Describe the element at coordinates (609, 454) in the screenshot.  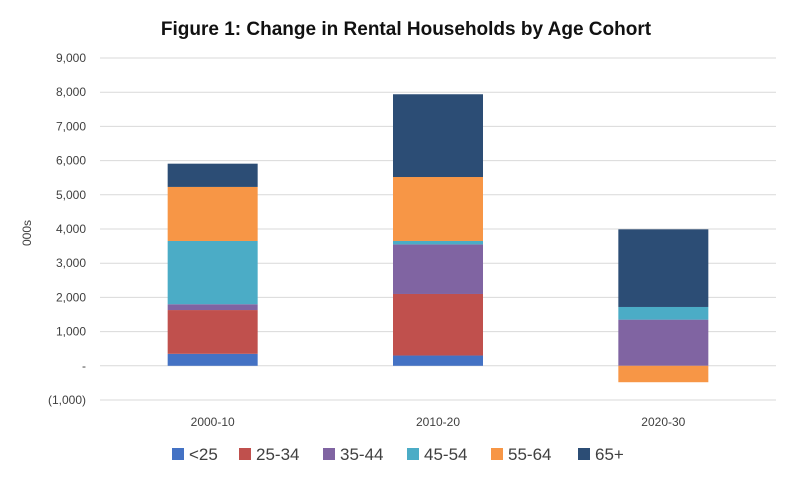
I see `legend-label: 65+` at that location.